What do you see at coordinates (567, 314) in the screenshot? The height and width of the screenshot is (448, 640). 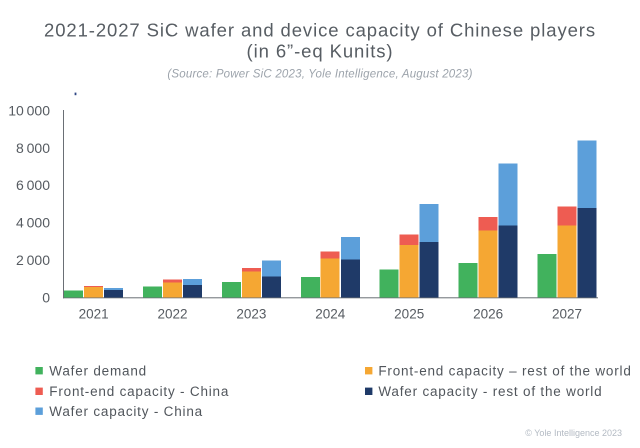 I see `svg-text: 2027` at bounding box center [567, 314].